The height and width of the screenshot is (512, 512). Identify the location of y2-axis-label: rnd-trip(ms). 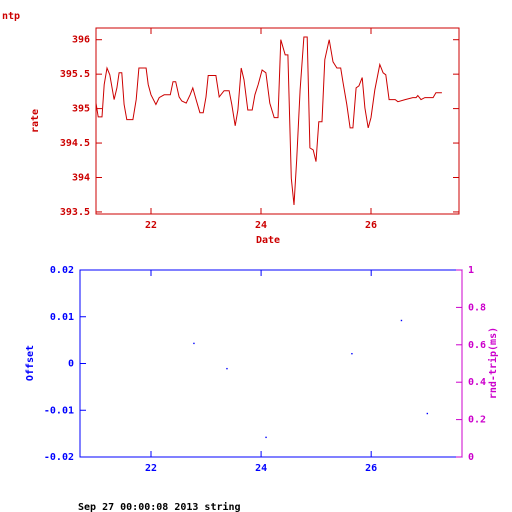
(493, 363).